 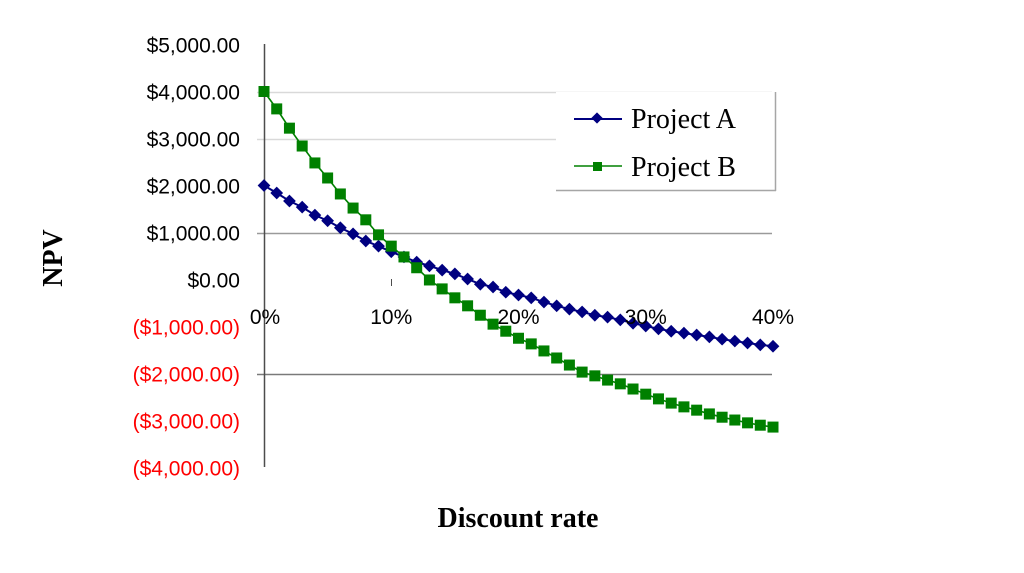 I want to click on x-tick-label: 0%, so click(x=265, y=317).